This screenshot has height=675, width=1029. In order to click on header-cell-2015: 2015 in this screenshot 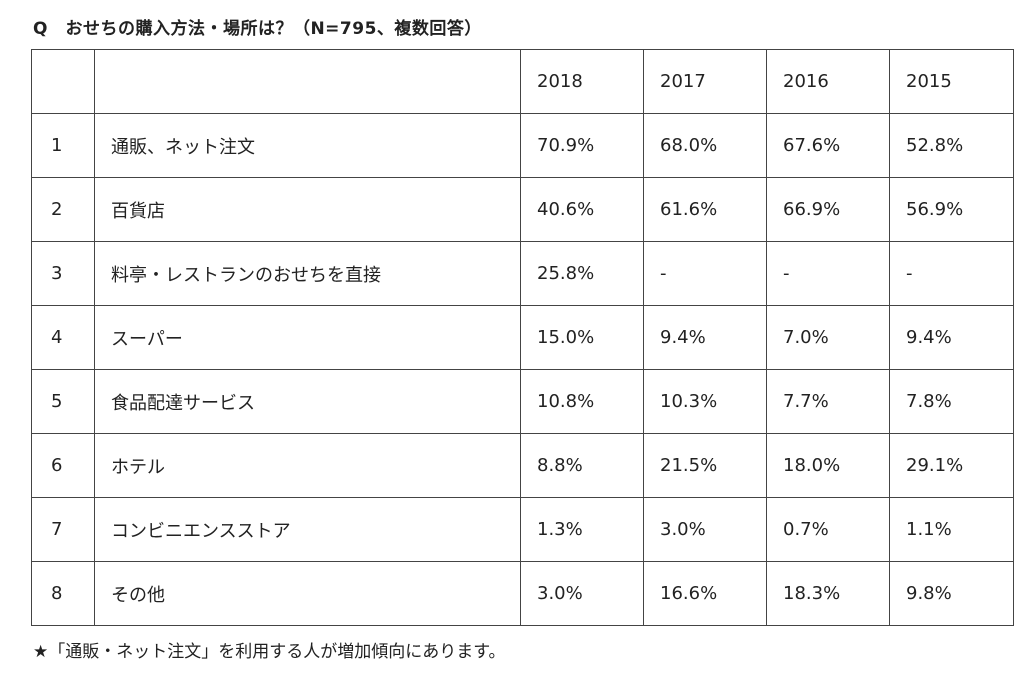, I will do `click(951, 81)`.